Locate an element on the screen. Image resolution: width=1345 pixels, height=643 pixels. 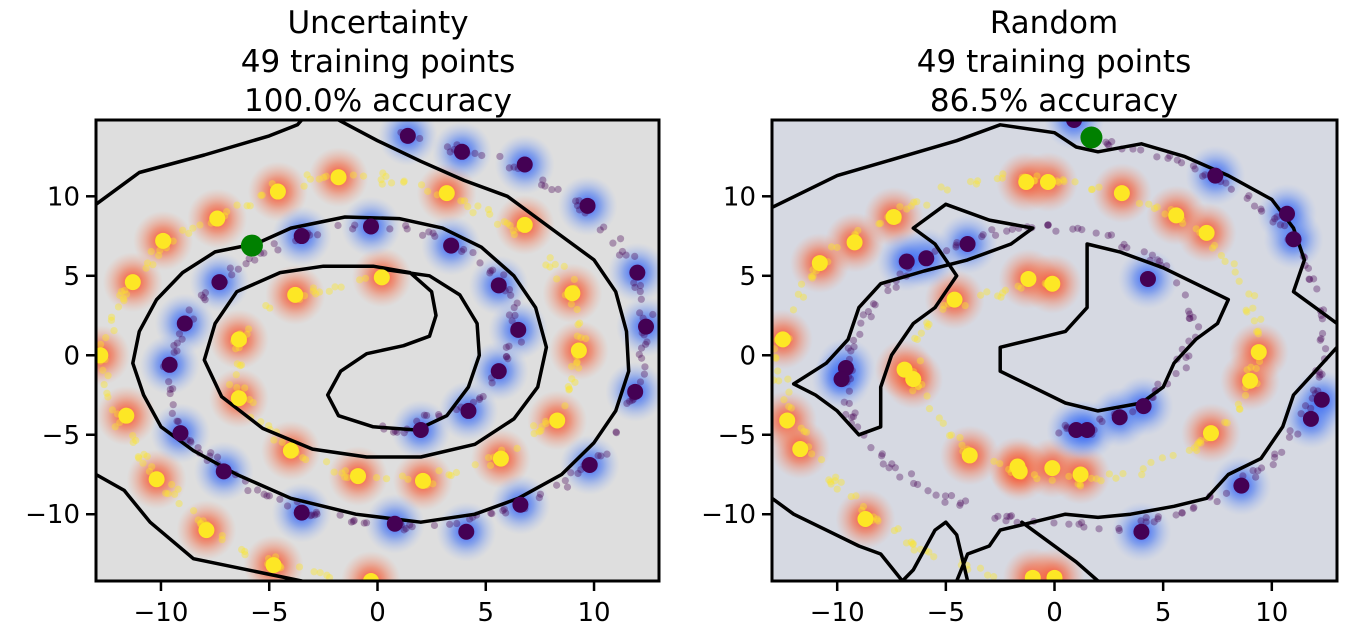
uncertainty-glow-class-a is located at coordinates (371, 566).